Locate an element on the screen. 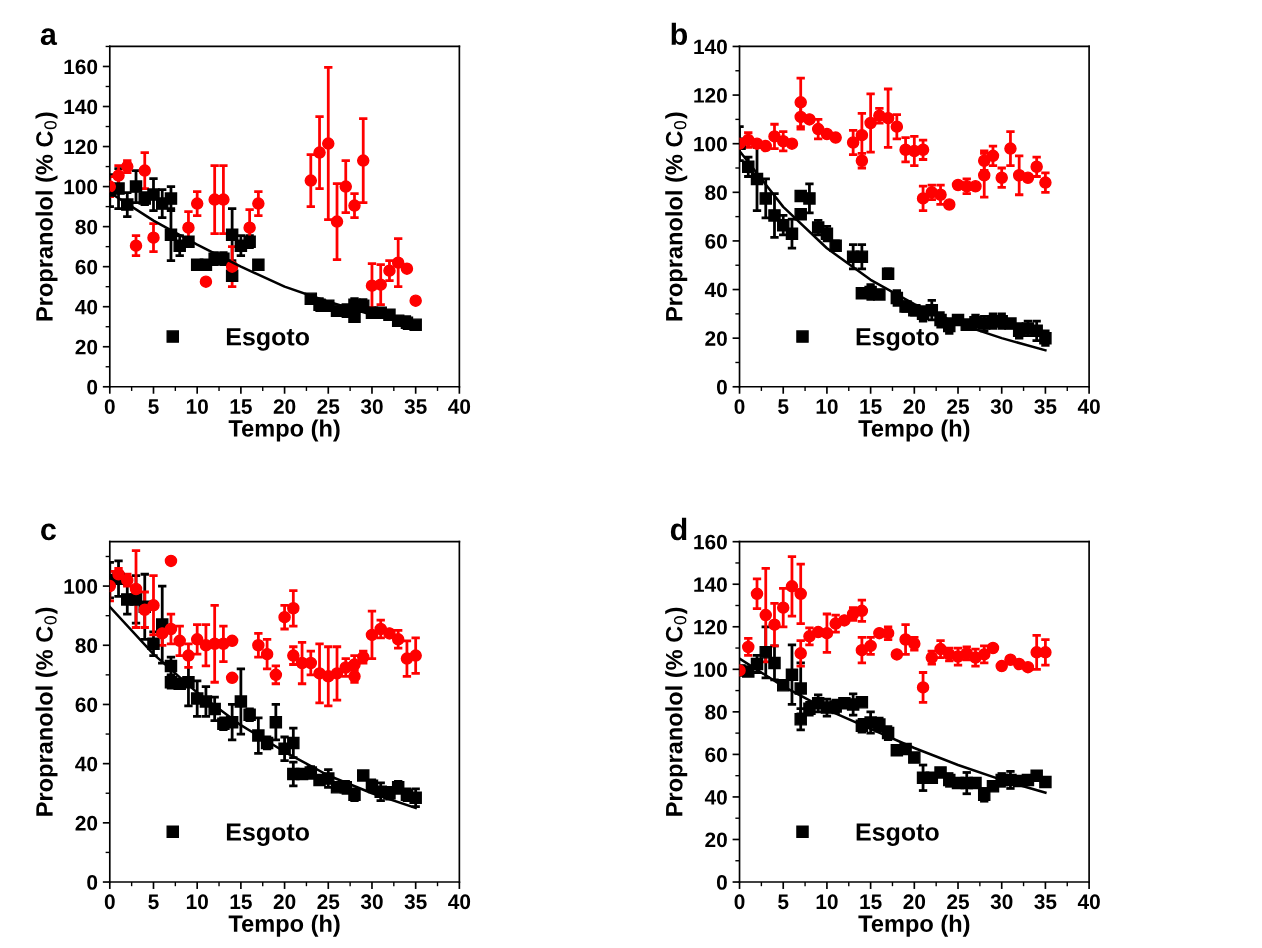  y-tick-label: 80 is located at coordinates (86, 227).